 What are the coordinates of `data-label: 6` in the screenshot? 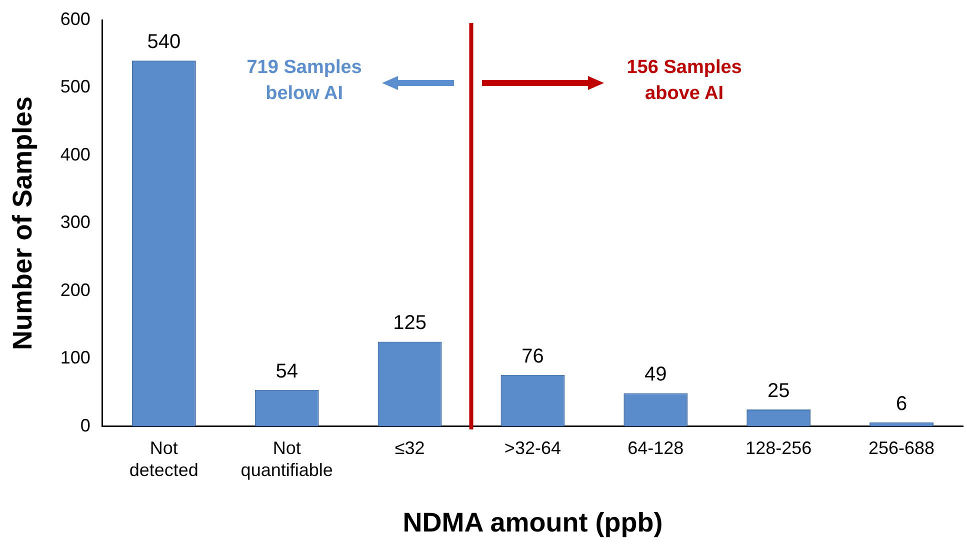 It's located at (902, 403).